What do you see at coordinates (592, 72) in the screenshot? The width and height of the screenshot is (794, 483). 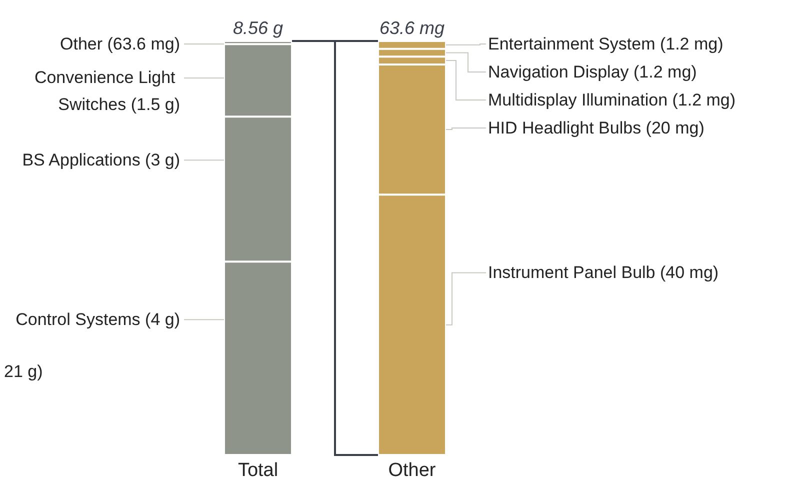 I see `text: Navigation Display (1.2 mg)` at bounding box center [592, 72].